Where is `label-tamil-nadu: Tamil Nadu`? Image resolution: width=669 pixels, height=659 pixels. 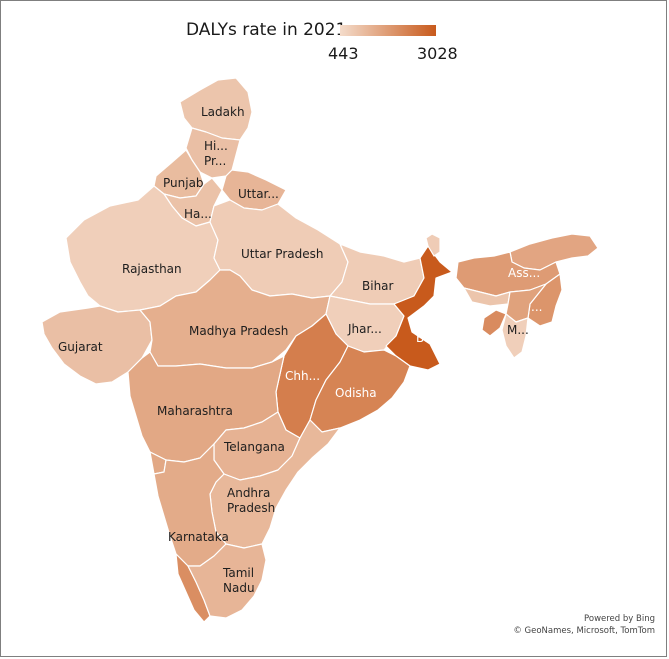 label-tamil-nadu: Tamil Nadu is located at coordinates (238, 580).